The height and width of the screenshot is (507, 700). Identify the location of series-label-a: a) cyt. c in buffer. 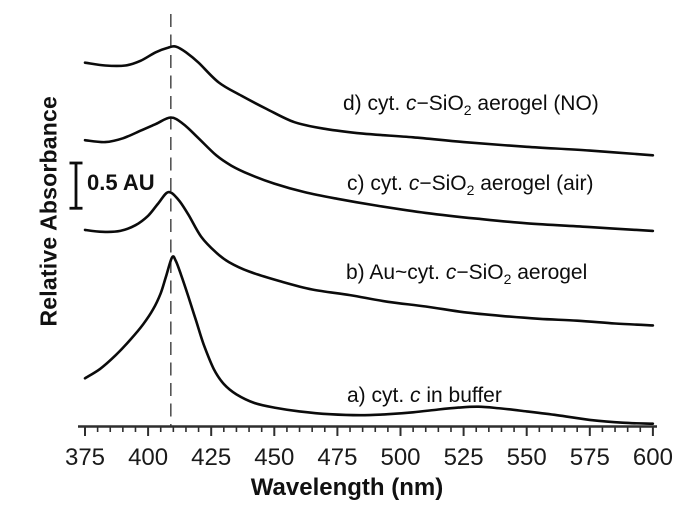
(424, 396).